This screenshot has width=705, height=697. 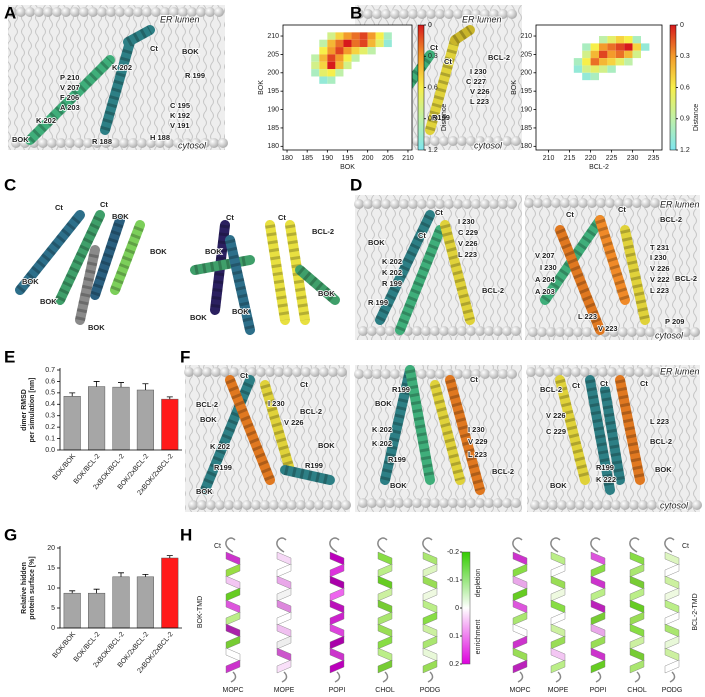 What do you see at coordinates (433, 119) in the screenshot?
I see `colorbar-tick-label: 0.9` at bounding box center [433, 119].